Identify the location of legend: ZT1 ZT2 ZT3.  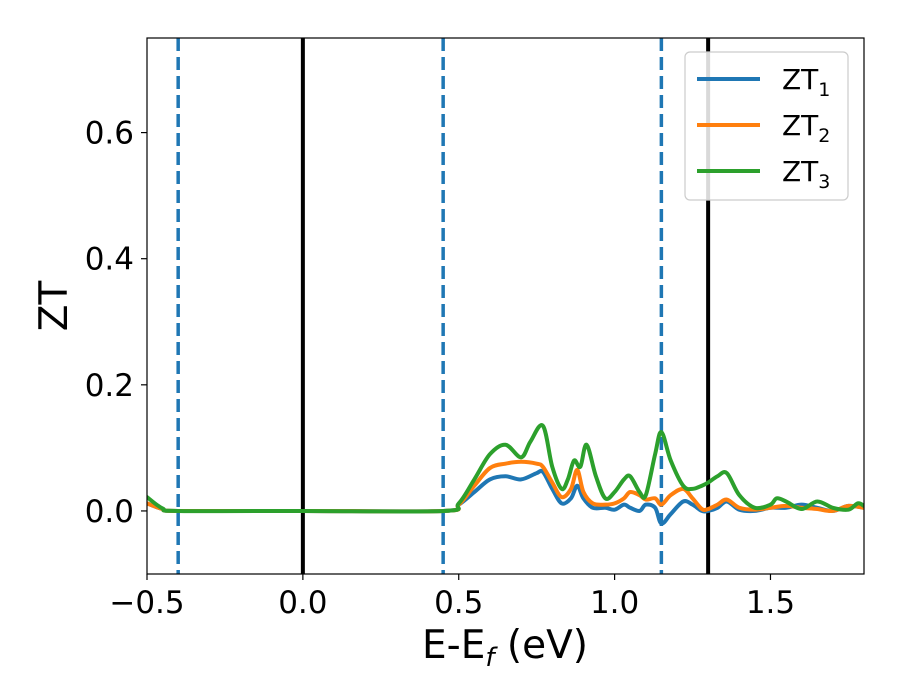
(766, 126).